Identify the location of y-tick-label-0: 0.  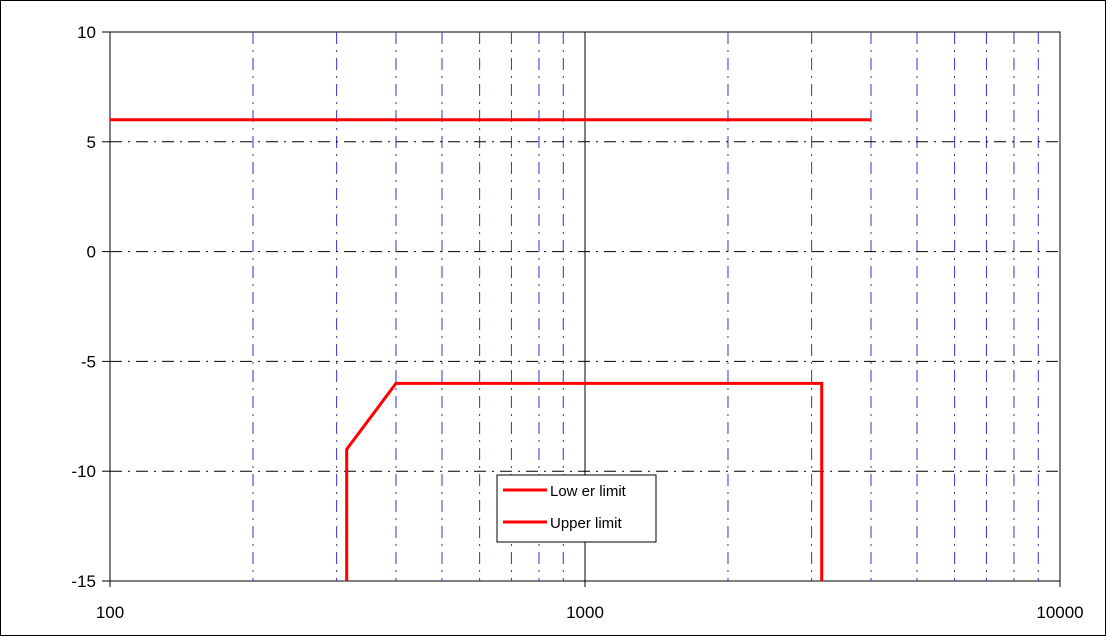
(91, 252).